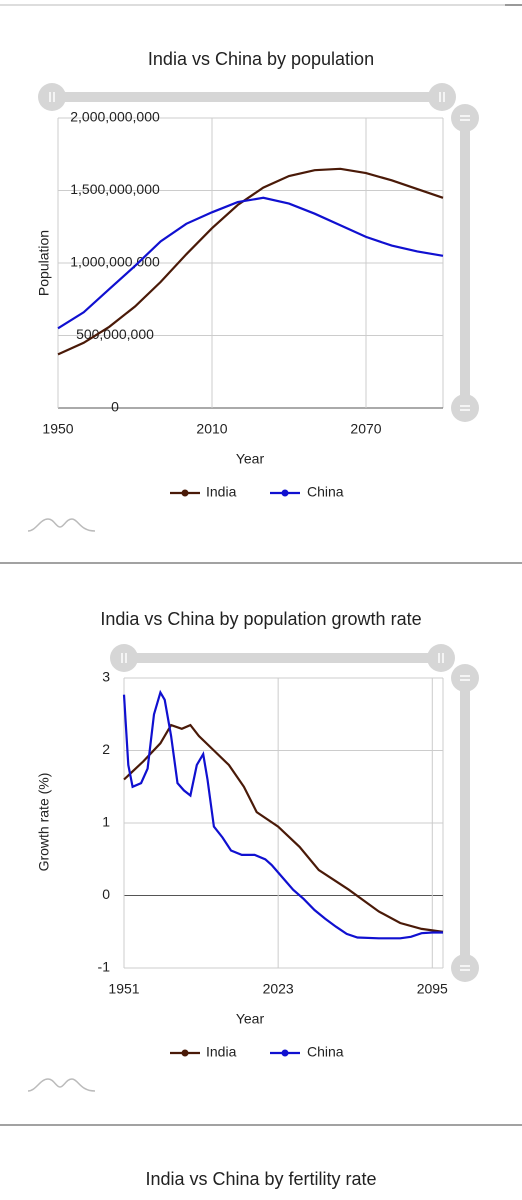  I want to click on y-tick-label: 500,000,000, so click(115, 334).